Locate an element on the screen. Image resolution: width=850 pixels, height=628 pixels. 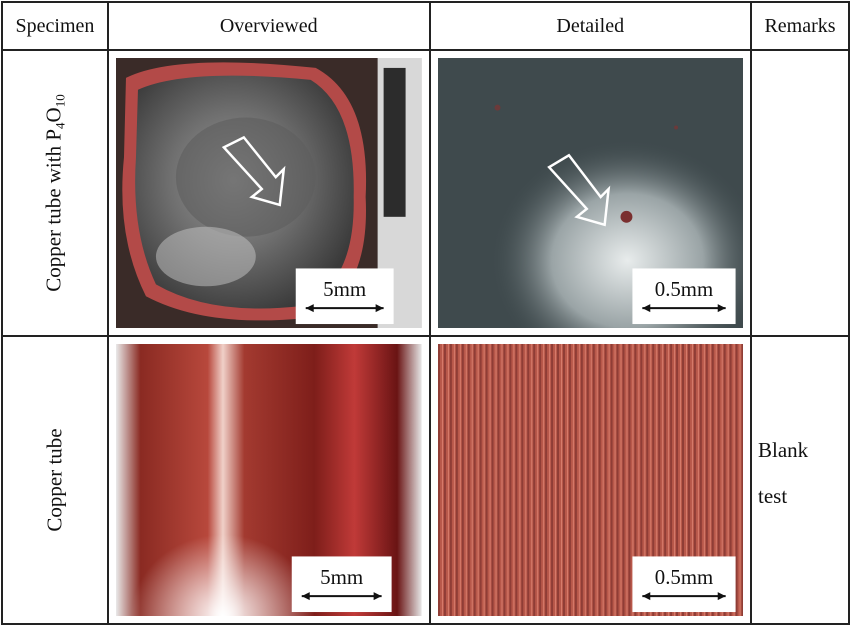
remarks-cell: Blank test is located at coordinates (800, 480).